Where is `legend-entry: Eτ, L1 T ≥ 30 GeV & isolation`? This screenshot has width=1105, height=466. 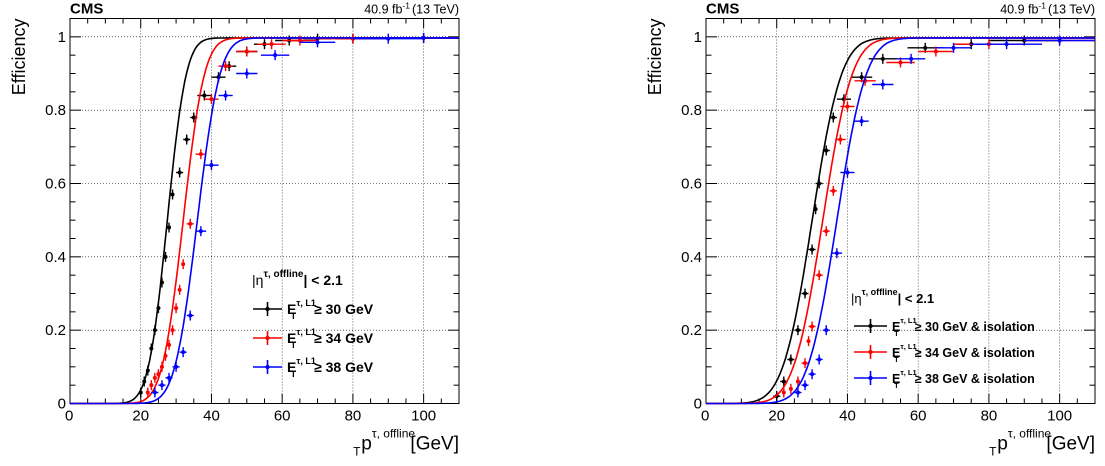
legend-entry: Eτ, L1 T ≥ 30 GeV & isolation is located at coordinates (944, 327).